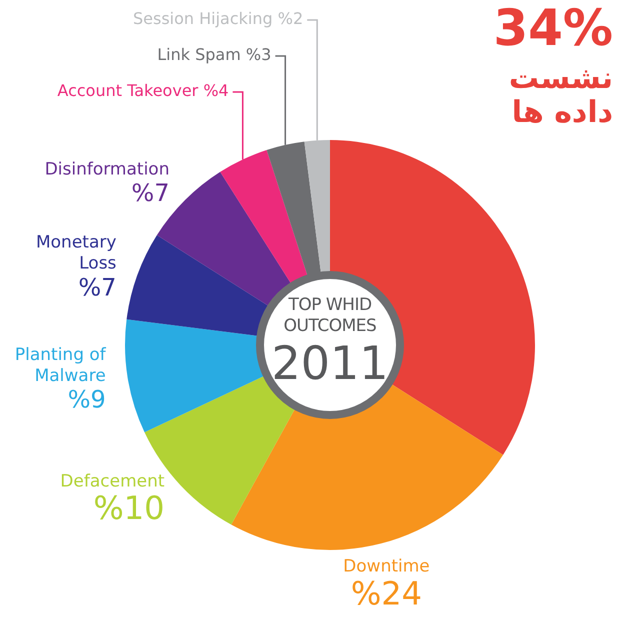 The width and height of the screenshot is (623, 633). Describe the element at coordinates (112, 481) in the screenshot. I see `slice-label: Defacement` at that location.